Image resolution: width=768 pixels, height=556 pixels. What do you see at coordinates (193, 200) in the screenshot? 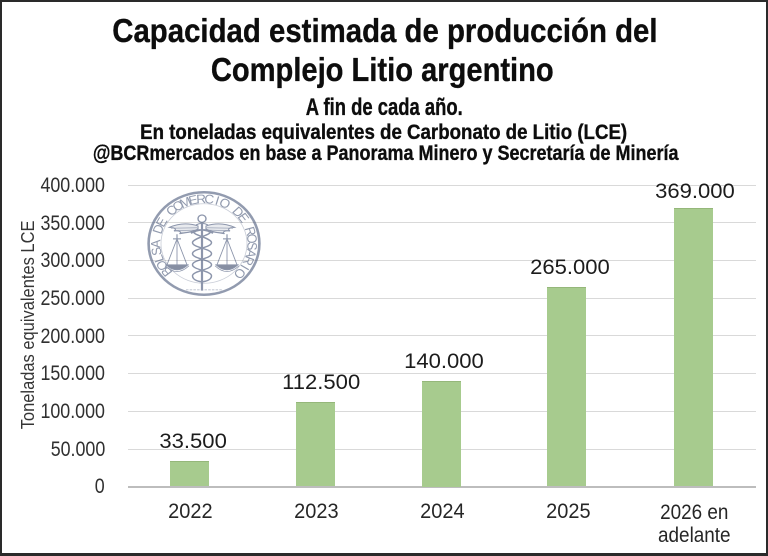
I see `svg-text: E` at bounding box center [193, 200].